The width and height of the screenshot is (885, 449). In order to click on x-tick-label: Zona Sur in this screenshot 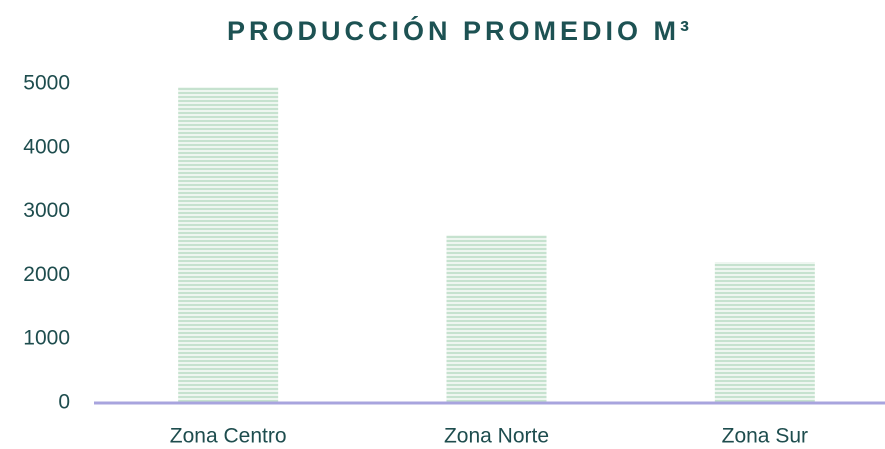, I will do `click(765, 436)`.